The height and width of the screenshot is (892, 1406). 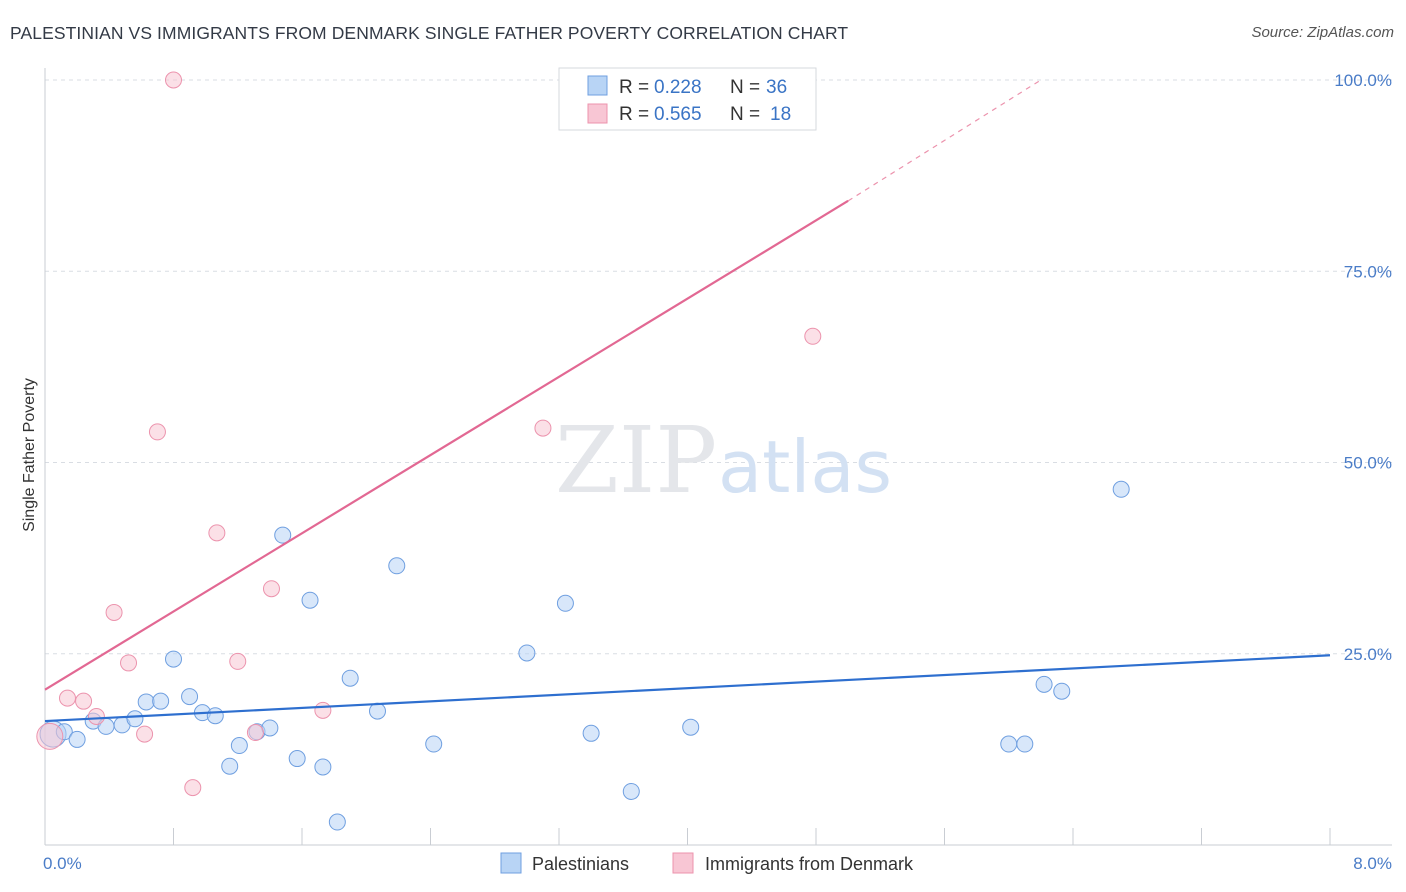 What do you see at coordinates (1368, 654) in the screenshot?
I see `y-tick-label-0: 25.0%` at bounding box center [1368, 654].